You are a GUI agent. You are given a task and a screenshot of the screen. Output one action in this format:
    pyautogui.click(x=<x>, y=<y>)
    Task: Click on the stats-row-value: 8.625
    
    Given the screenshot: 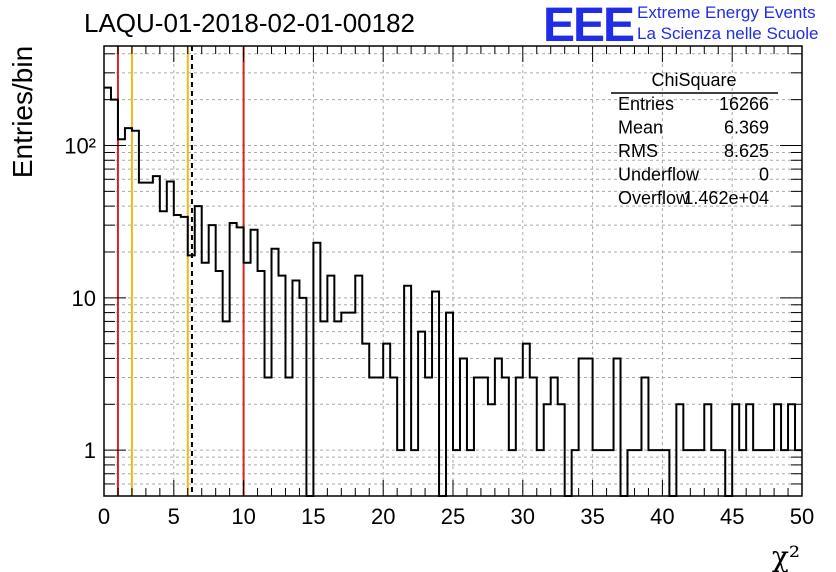 What is the action you would take?
    pyautogui.click(x=746, y=151)
    